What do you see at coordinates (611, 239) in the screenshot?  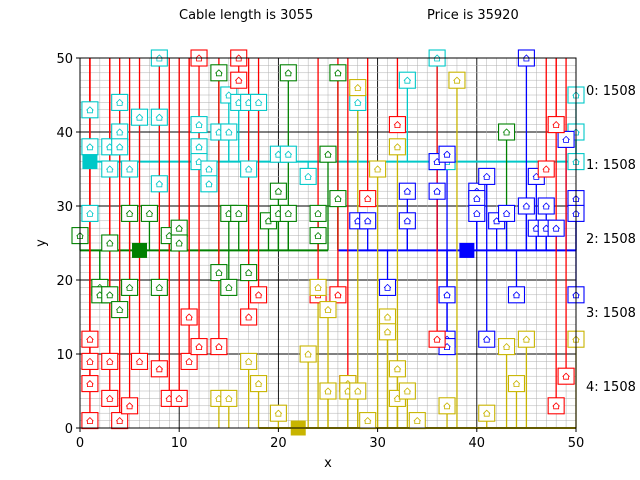 I see `side-label: 2: 1508` at bounding box center [611, 239].